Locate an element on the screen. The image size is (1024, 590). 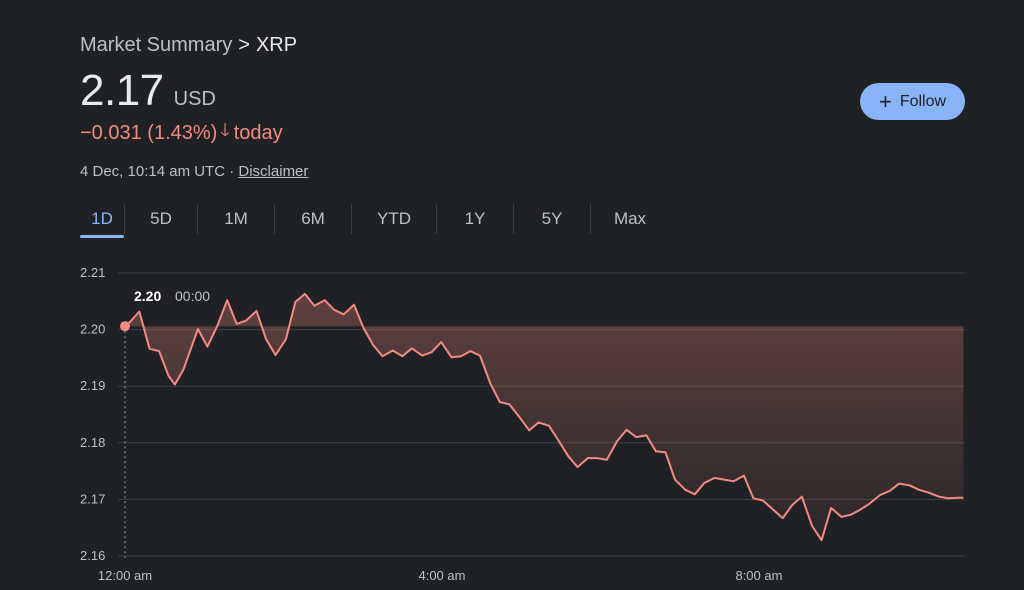
y-tick-label: 2.17 is located at coordinates (92, 498).